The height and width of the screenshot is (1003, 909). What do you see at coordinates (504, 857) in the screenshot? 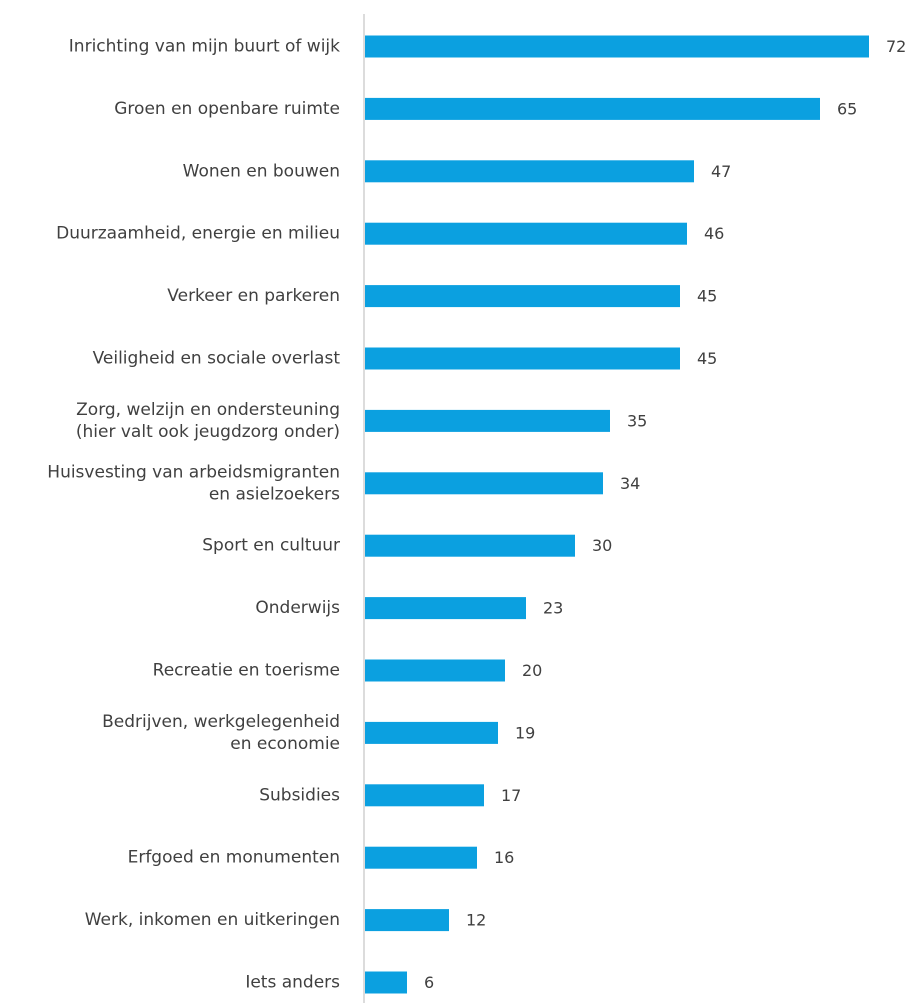
I see `bar-value-label: 16` at bounding box center [504, 857].